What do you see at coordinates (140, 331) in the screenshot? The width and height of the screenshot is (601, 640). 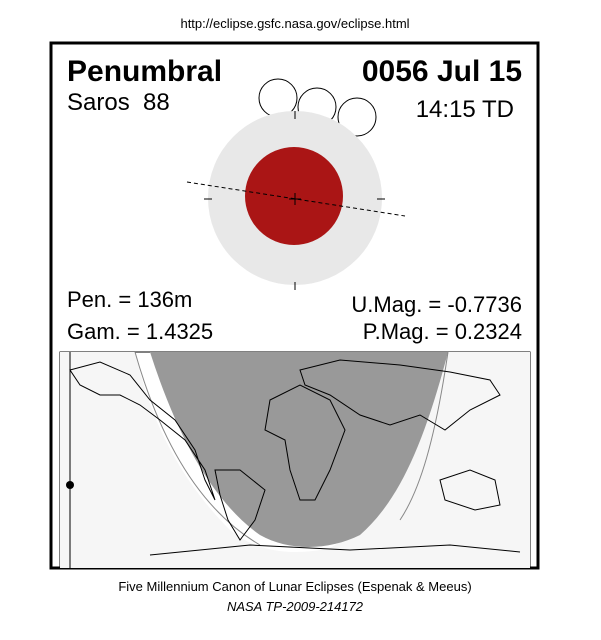 I see `gamma: Gam. = 1.4325` at bounding box center [140, 331].